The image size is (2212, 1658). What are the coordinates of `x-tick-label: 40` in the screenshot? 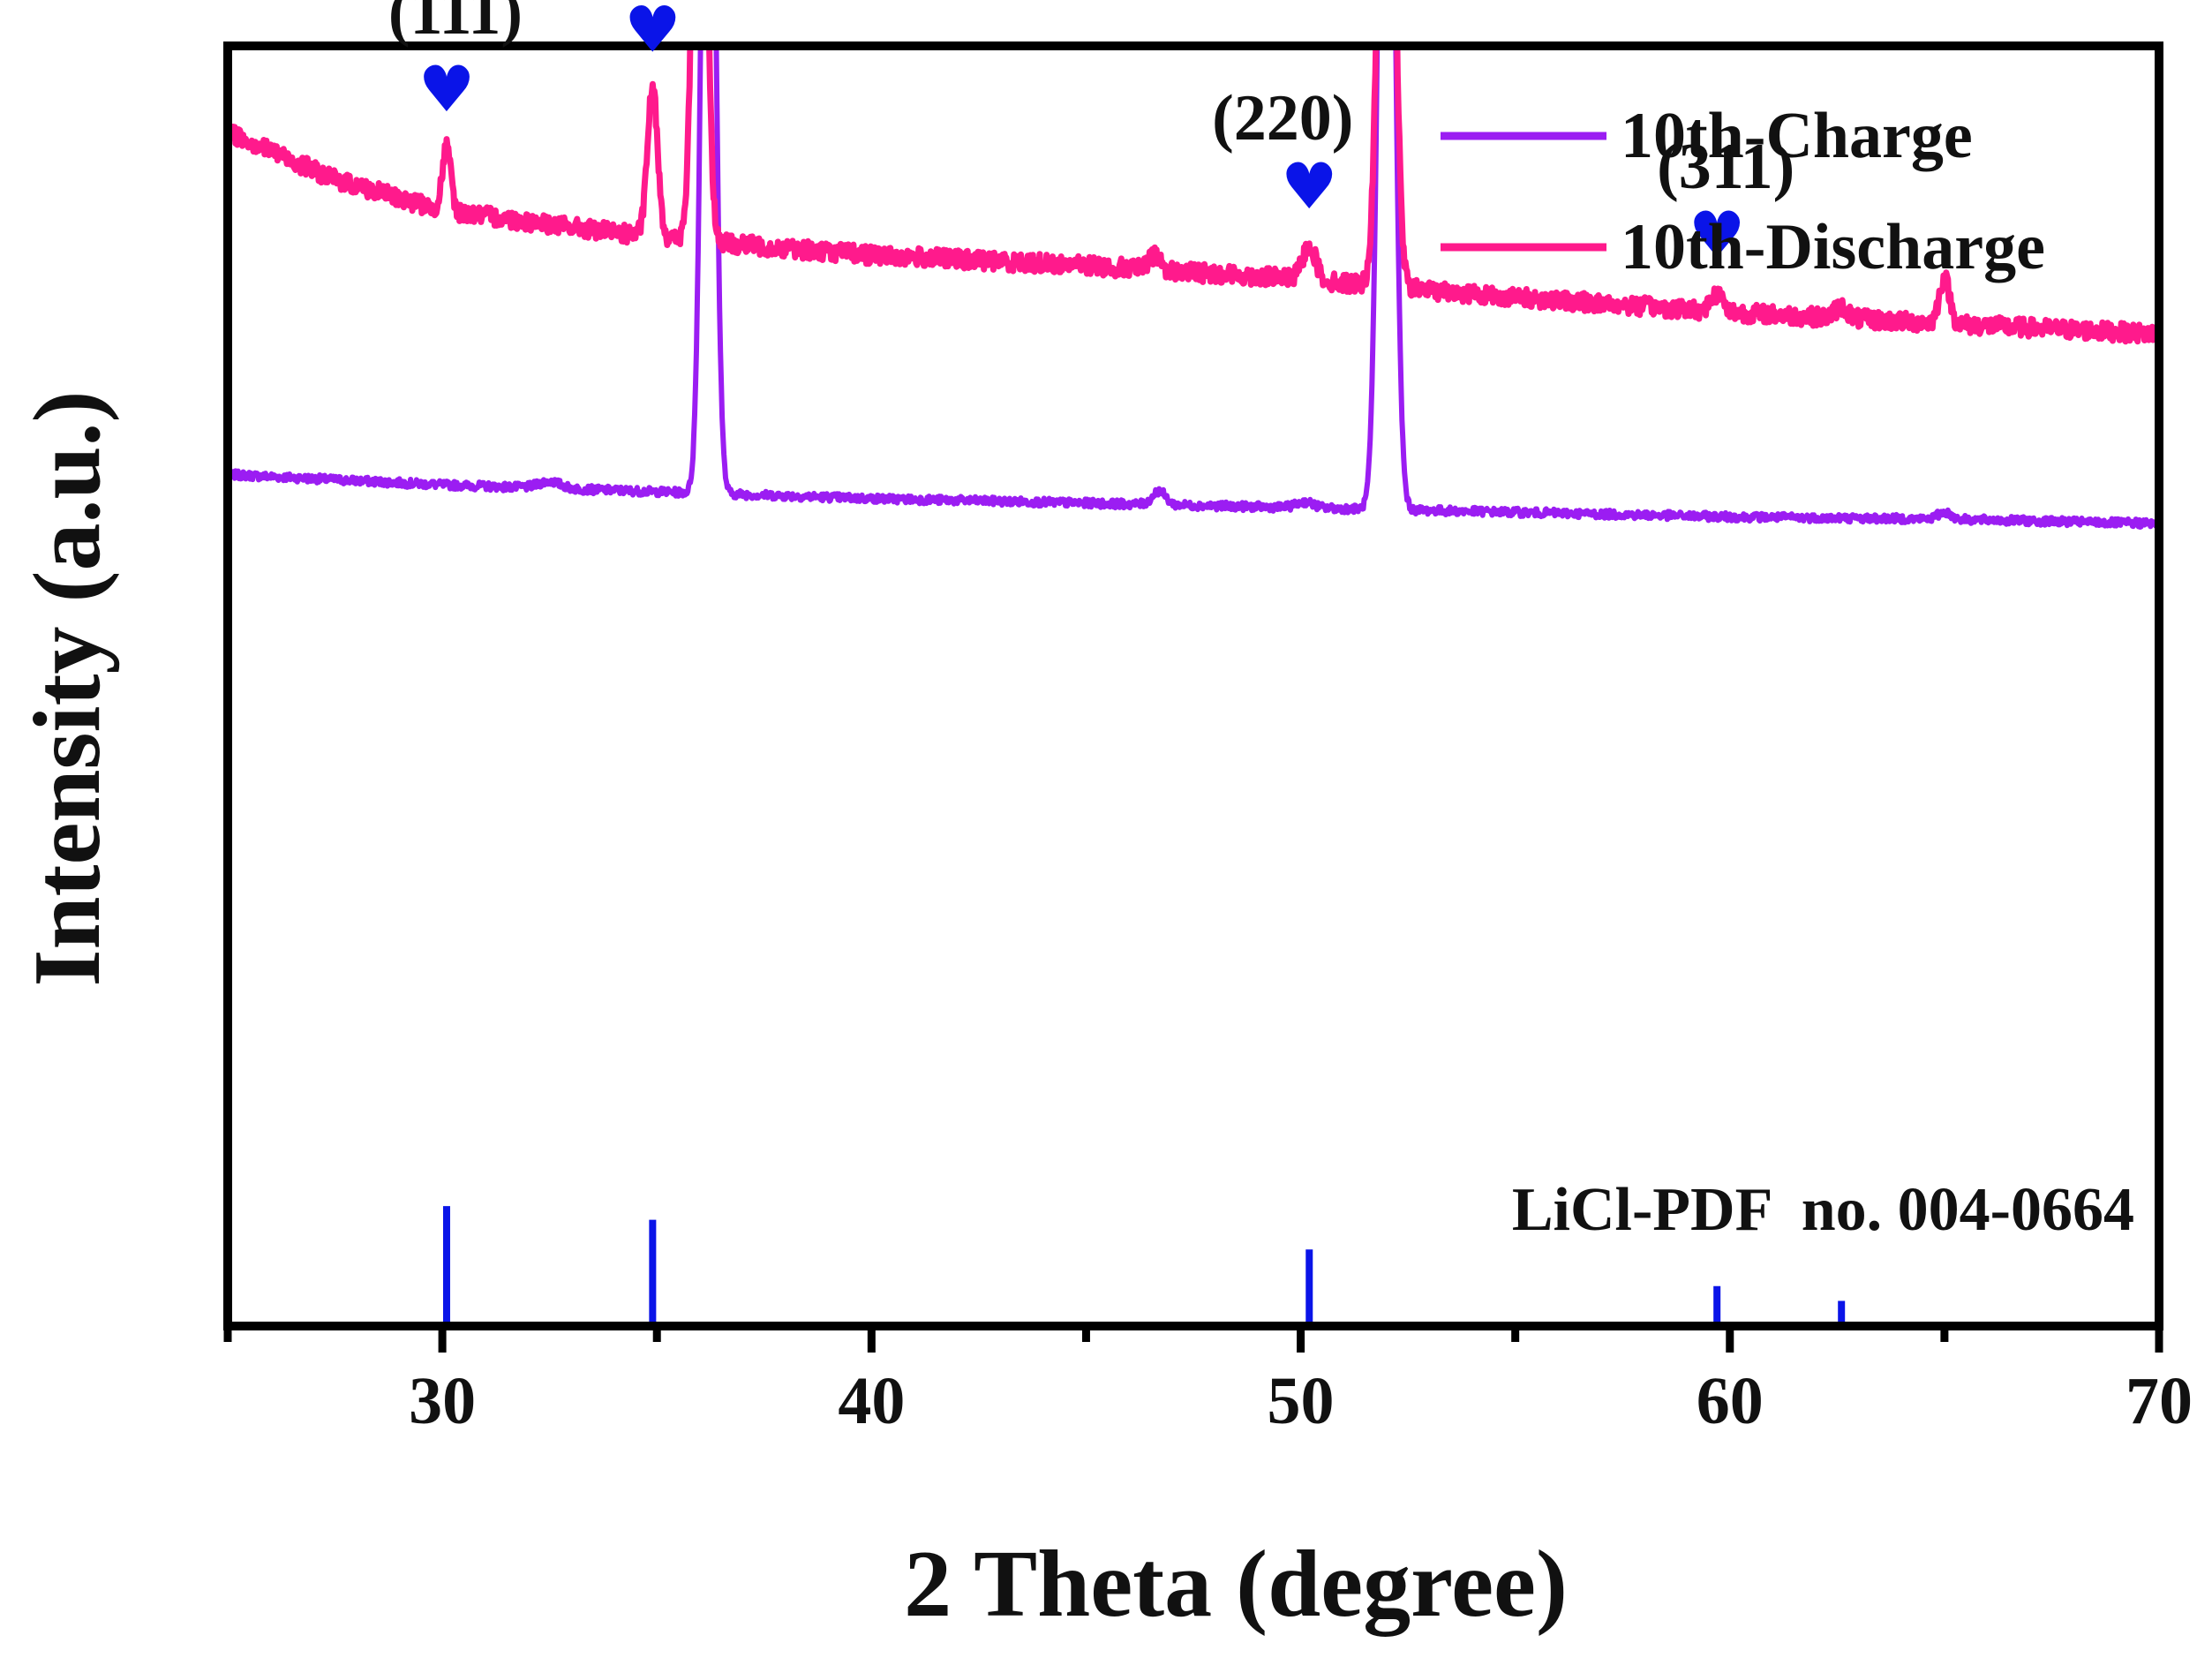 It's located at (871, 1401).